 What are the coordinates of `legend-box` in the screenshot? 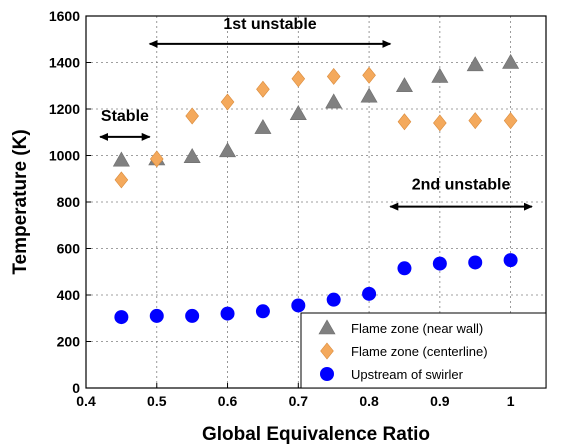 It's located at (423, 350).